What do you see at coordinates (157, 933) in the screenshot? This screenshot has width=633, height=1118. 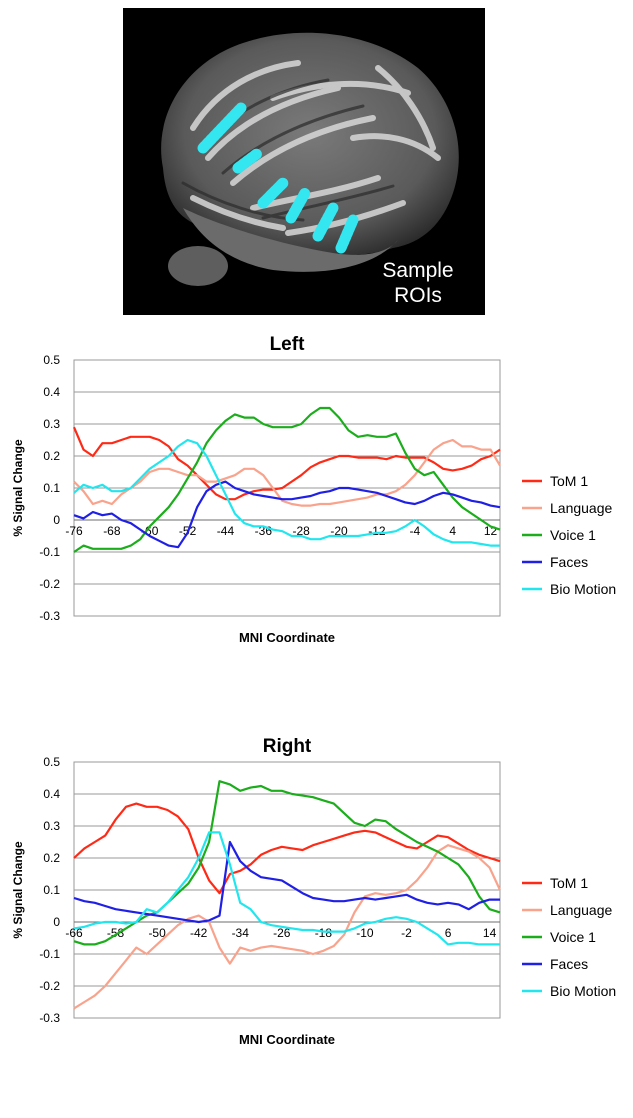 I see `x-tick-label: -50` at bounding box center [157, 933].